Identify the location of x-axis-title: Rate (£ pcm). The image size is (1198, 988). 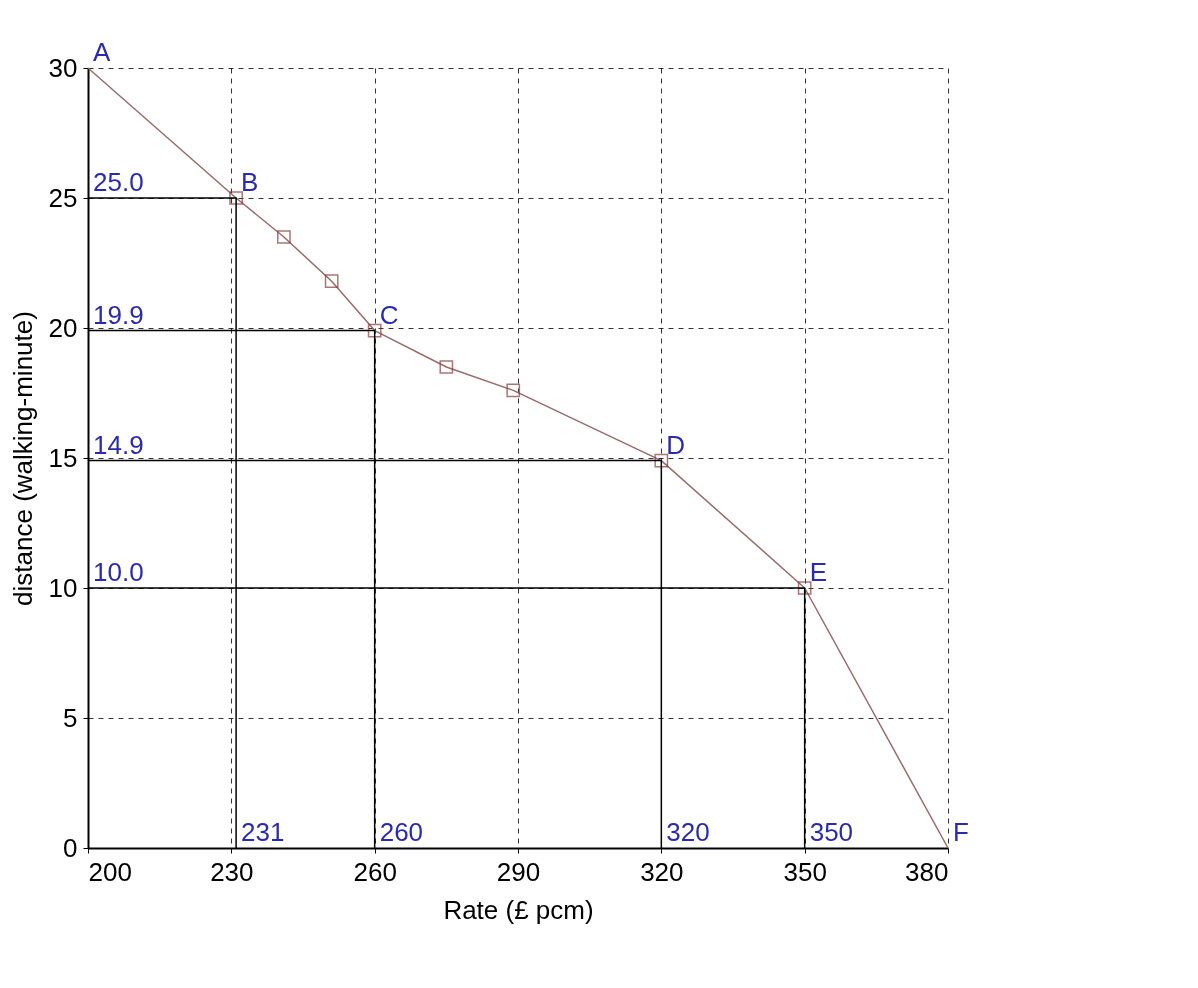
(518, 909).